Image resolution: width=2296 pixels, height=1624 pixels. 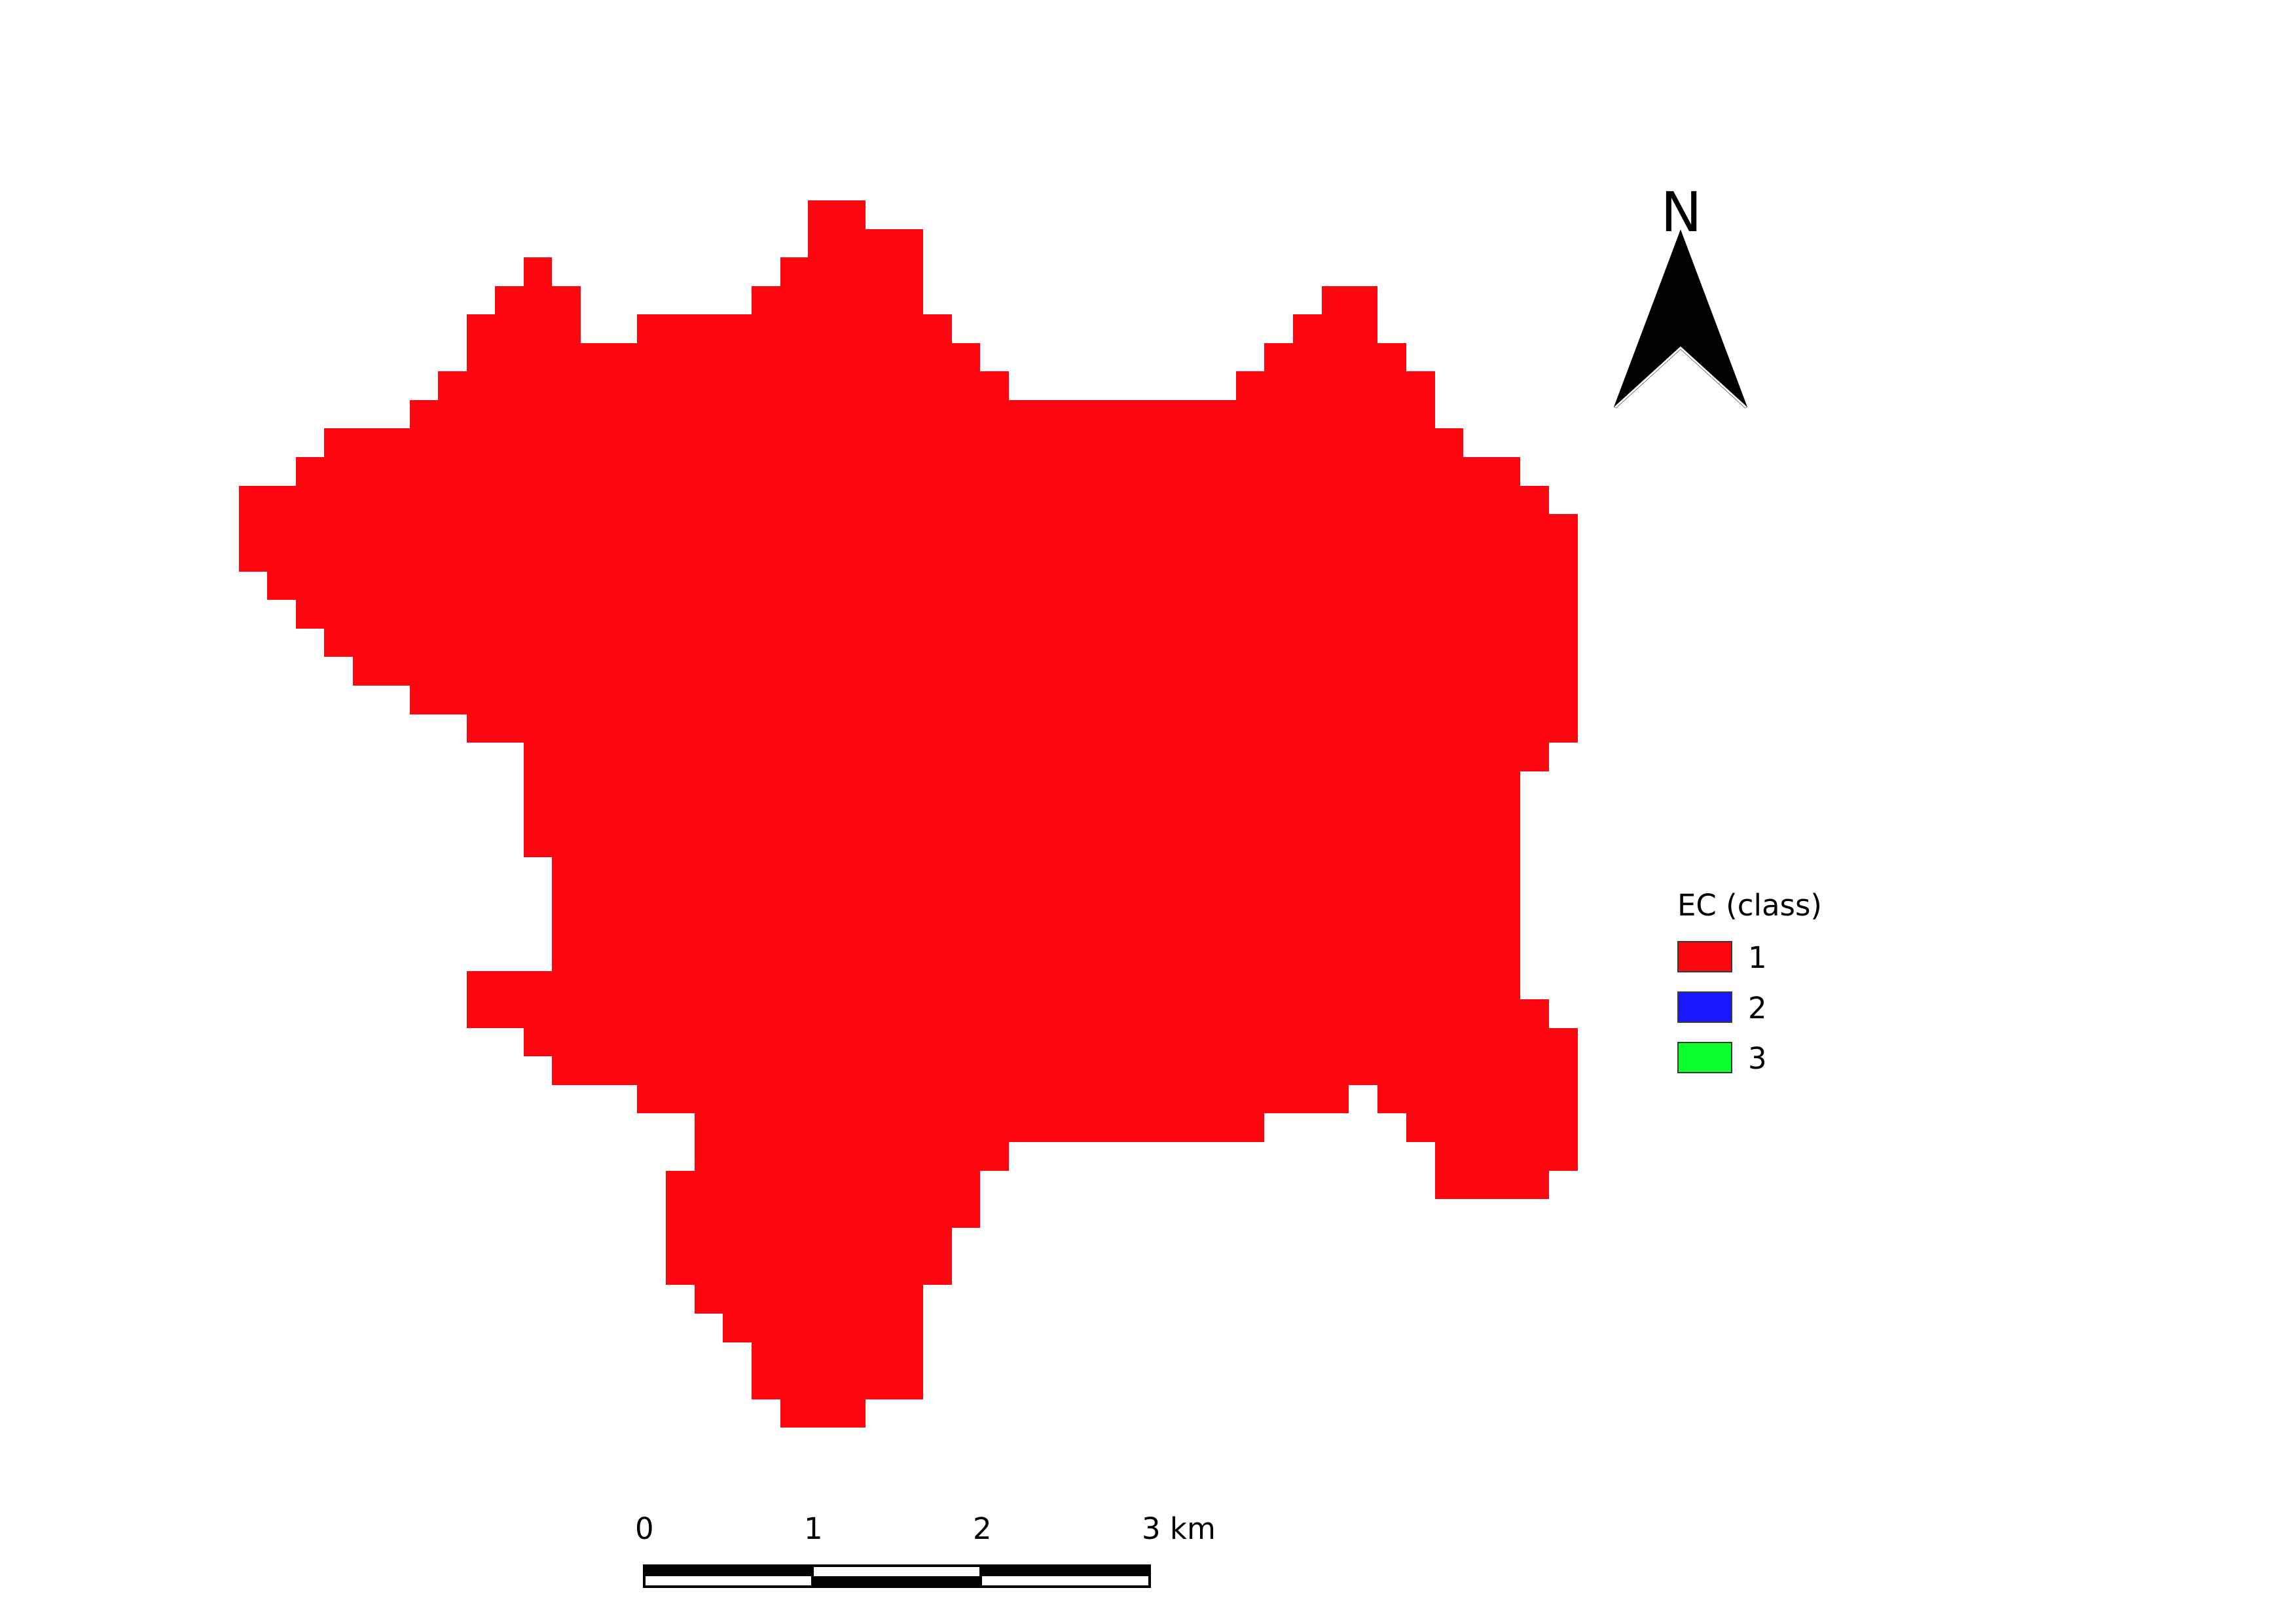 What do you see at coordinates (982, 1528) in the screenshot?
I see `scale-label-2: 2` at bounding box center [982, 1528].